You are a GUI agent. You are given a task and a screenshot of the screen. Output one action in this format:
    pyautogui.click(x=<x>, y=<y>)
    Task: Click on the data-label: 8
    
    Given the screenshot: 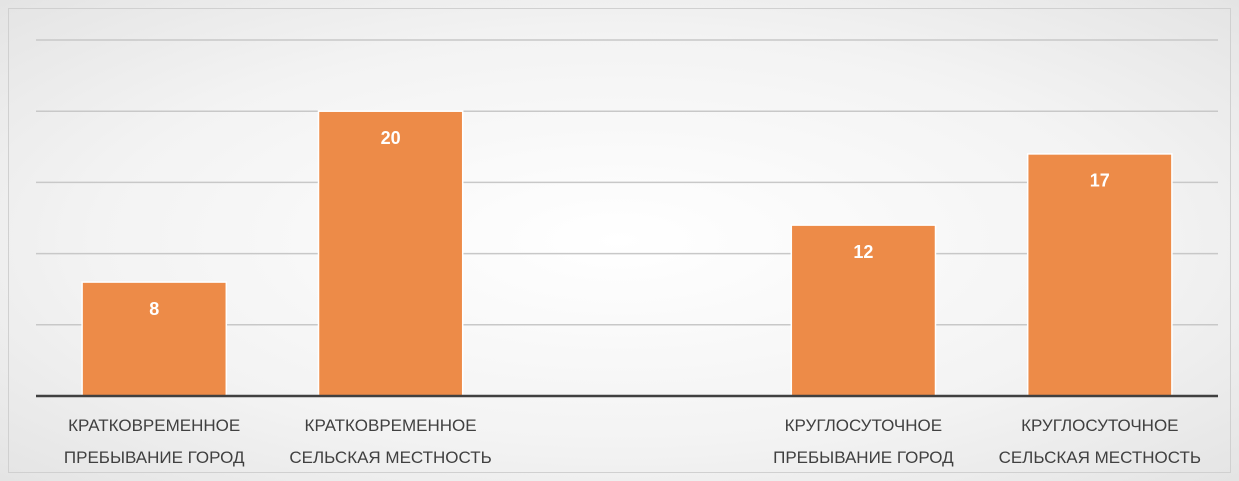 What is the action you would take?
    pyautogui.click(x=154, y=309)
    